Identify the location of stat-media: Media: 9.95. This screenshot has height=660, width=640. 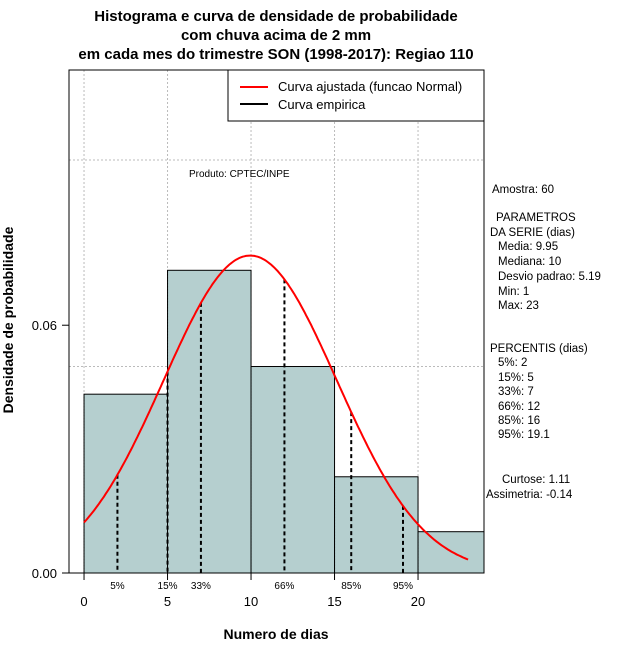
(528, 247).